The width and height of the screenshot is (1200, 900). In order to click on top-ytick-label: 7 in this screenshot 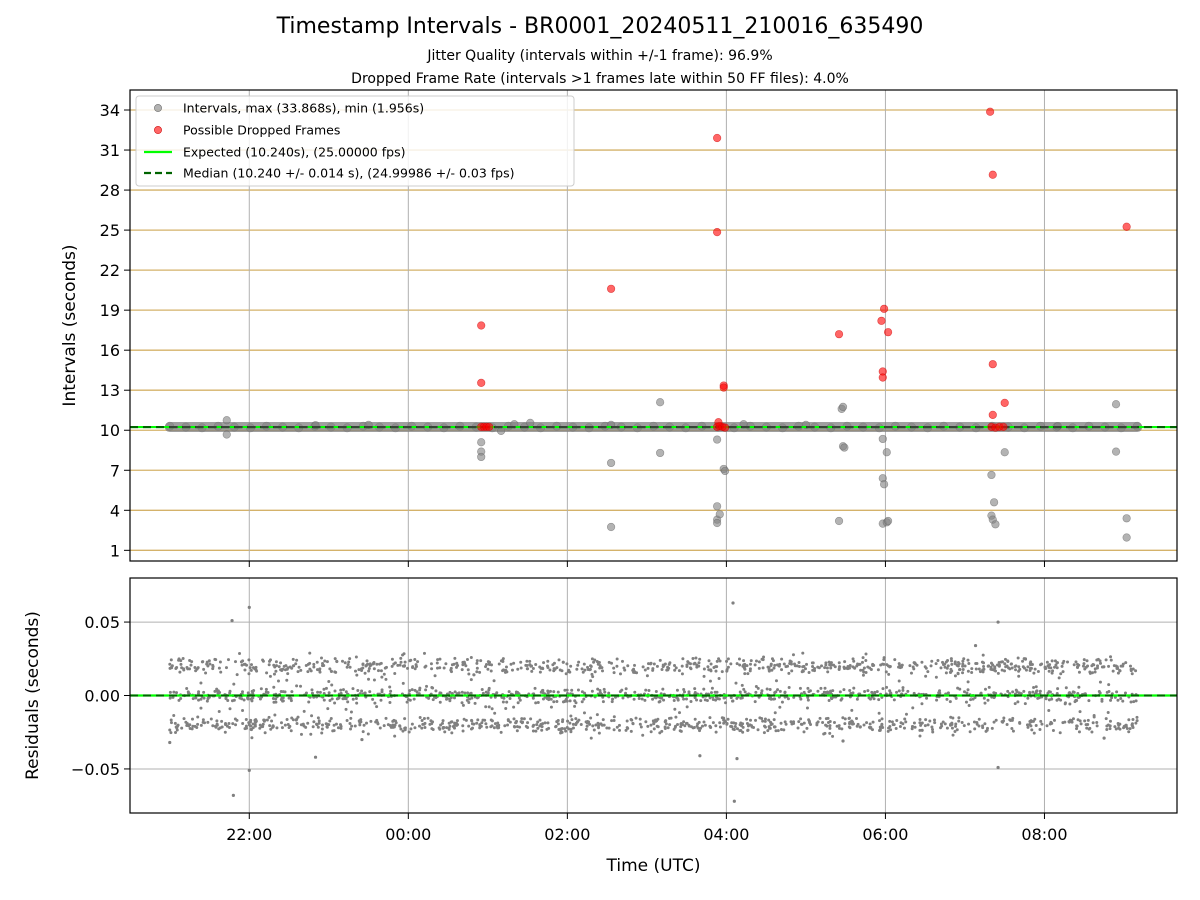, I will do `click(115, 470)`.